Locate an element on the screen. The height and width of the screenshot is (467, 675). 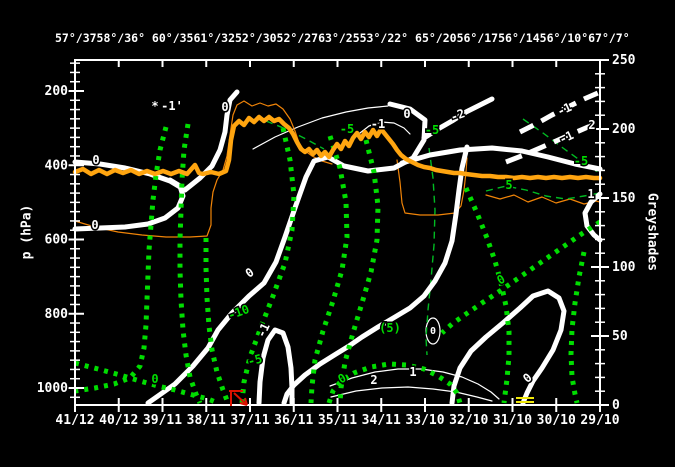
left-tick-label: 1000 is located at coordinates (52, 388).